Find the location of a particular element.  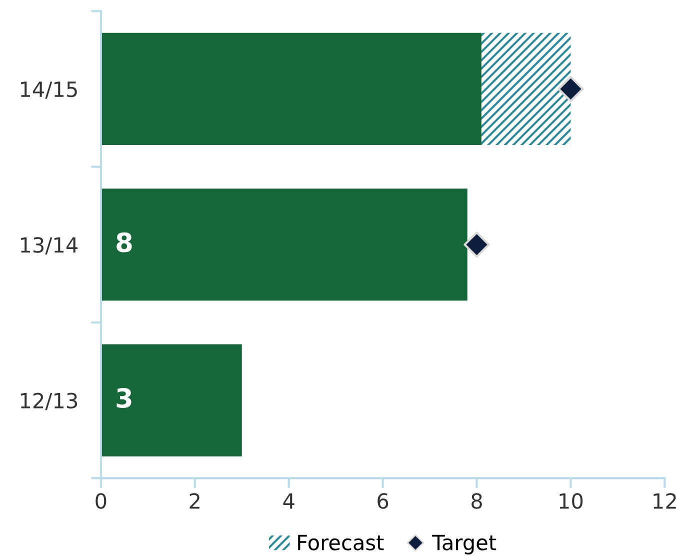

y-tick-label: 13/14 is located at coordinates (49, 245).